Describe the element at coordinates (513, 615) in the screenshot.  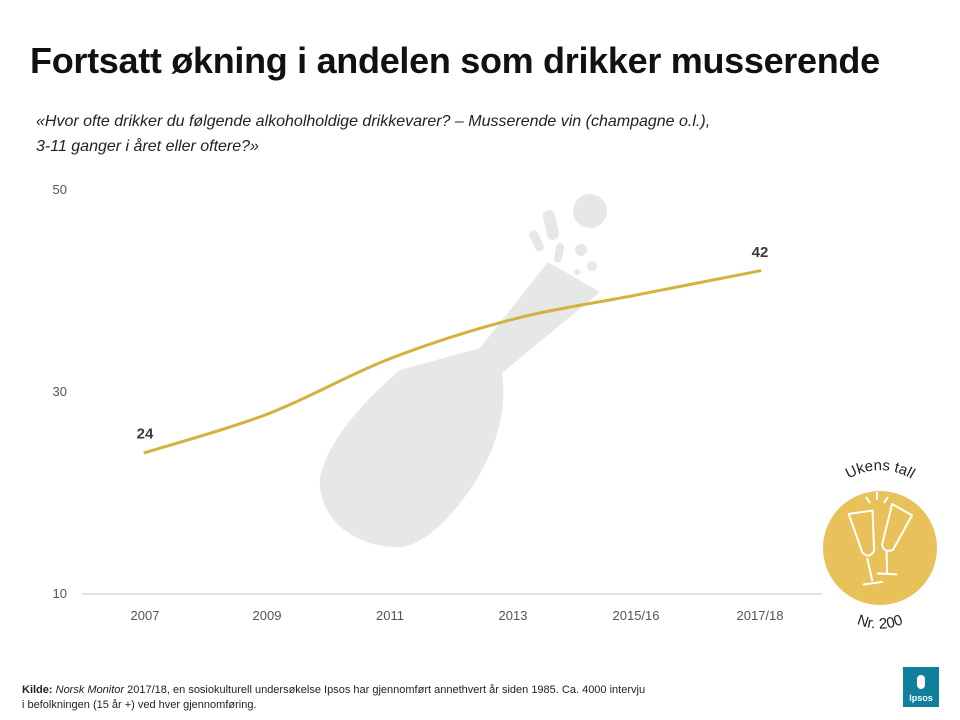
I see `x-tick-label: 2013` at that location.